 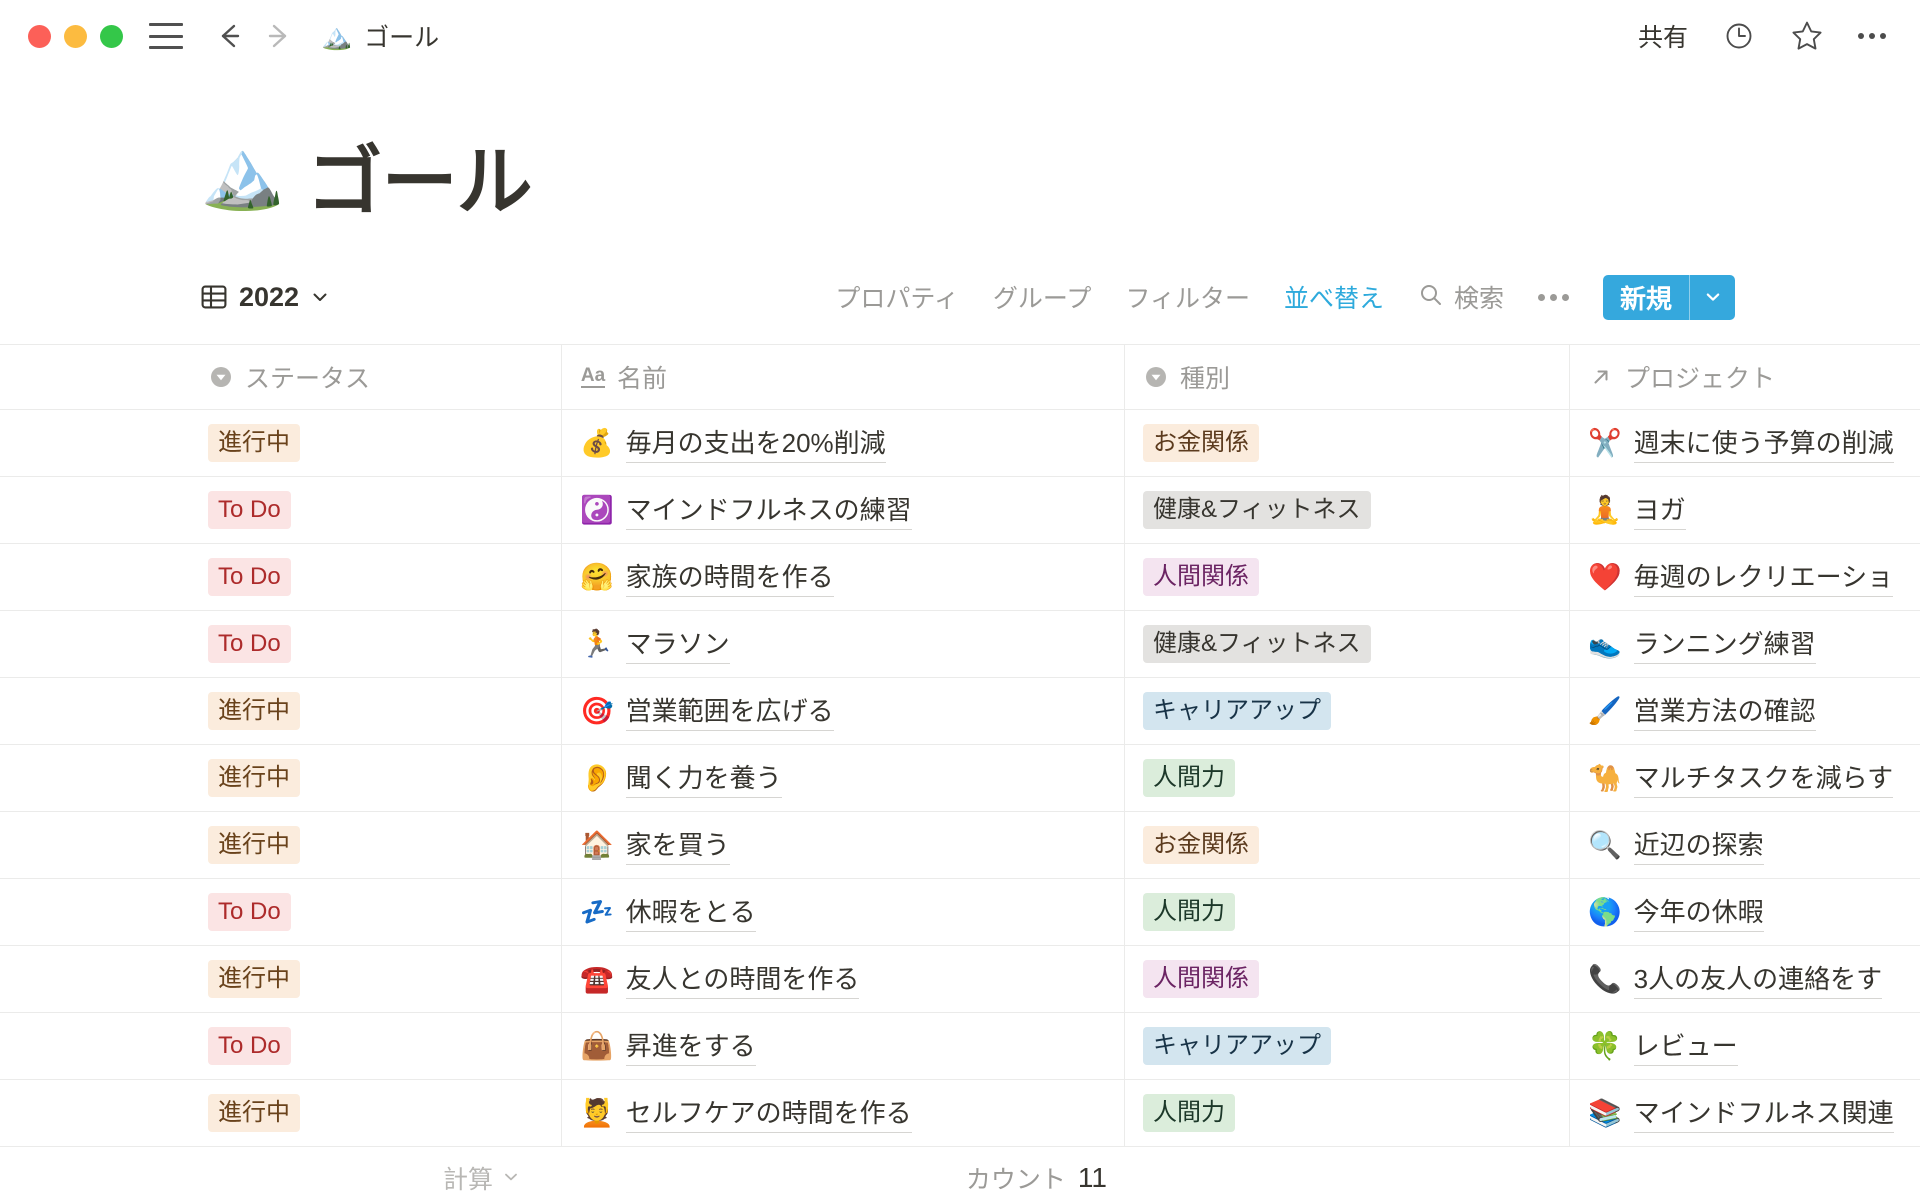 I want to click on table-row: To Do 💤 休暇をとる 人間力 🌎 今年の休暇, so click(x=960, y=912).